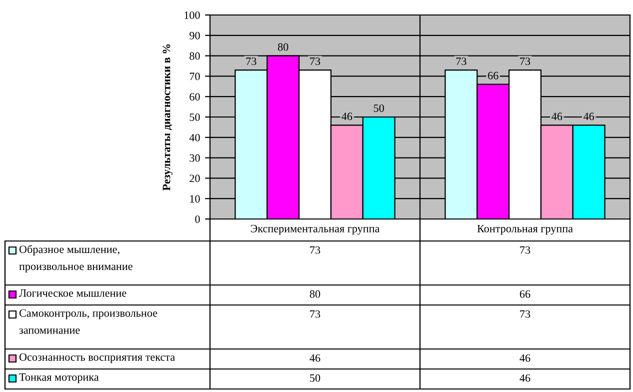 This screenshot has width=633, height=392. I want to click on y-tick-label: 90, so click(195, 36).